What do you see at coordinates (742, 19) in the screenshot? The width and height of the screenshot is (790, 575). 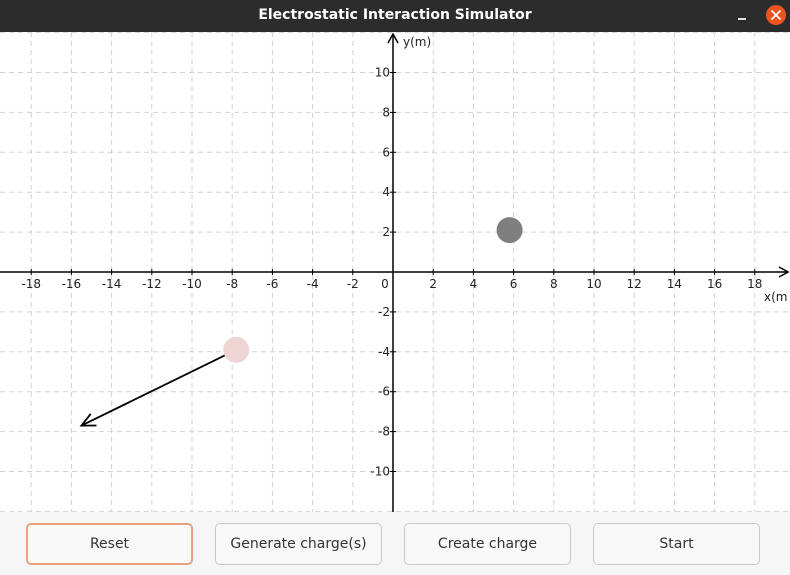 I see `minimize-icon` at bounding box center [742, 19].